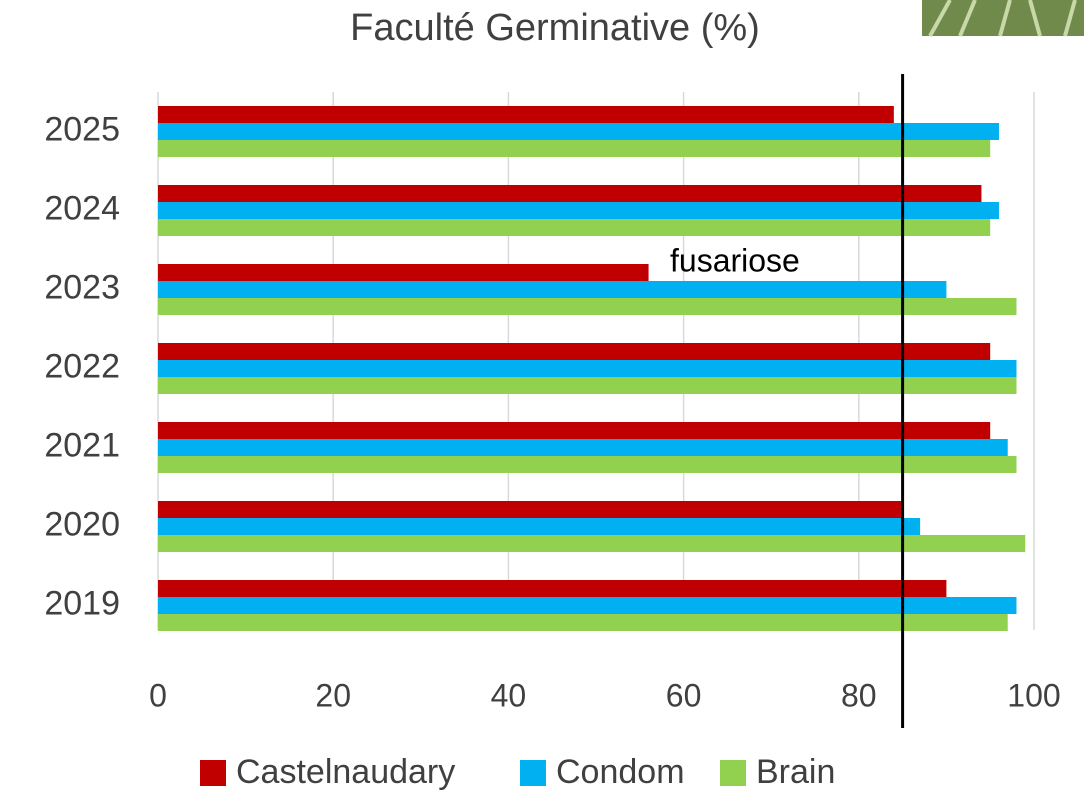 The image size is (1084, 792). I want to click on y-tick-label: 2021, so click(82, 445).